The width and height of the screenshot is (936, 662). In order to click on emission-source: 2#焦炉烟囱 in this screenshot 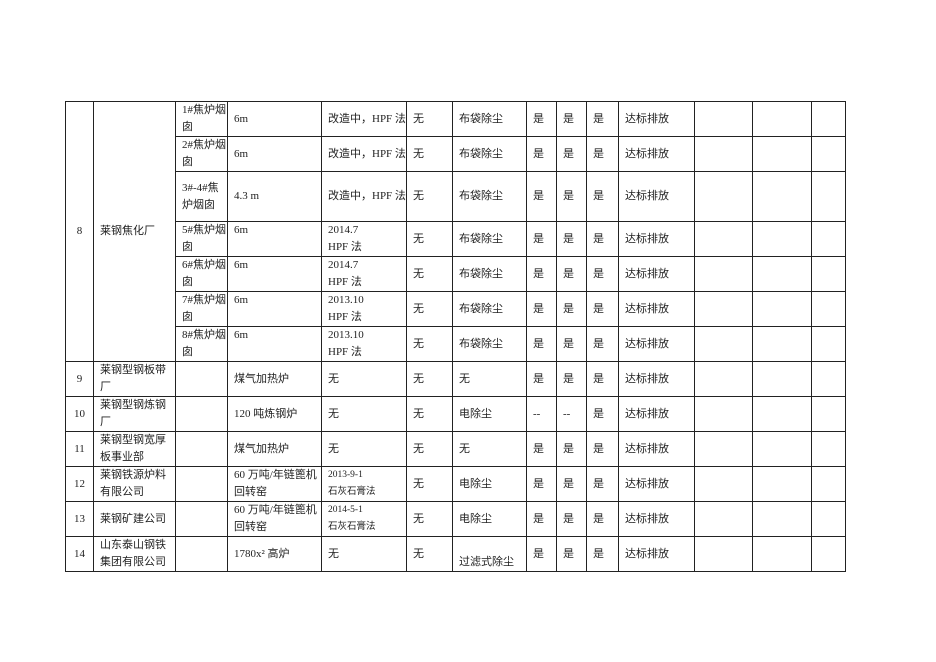, I will do `click(201, 154)`.